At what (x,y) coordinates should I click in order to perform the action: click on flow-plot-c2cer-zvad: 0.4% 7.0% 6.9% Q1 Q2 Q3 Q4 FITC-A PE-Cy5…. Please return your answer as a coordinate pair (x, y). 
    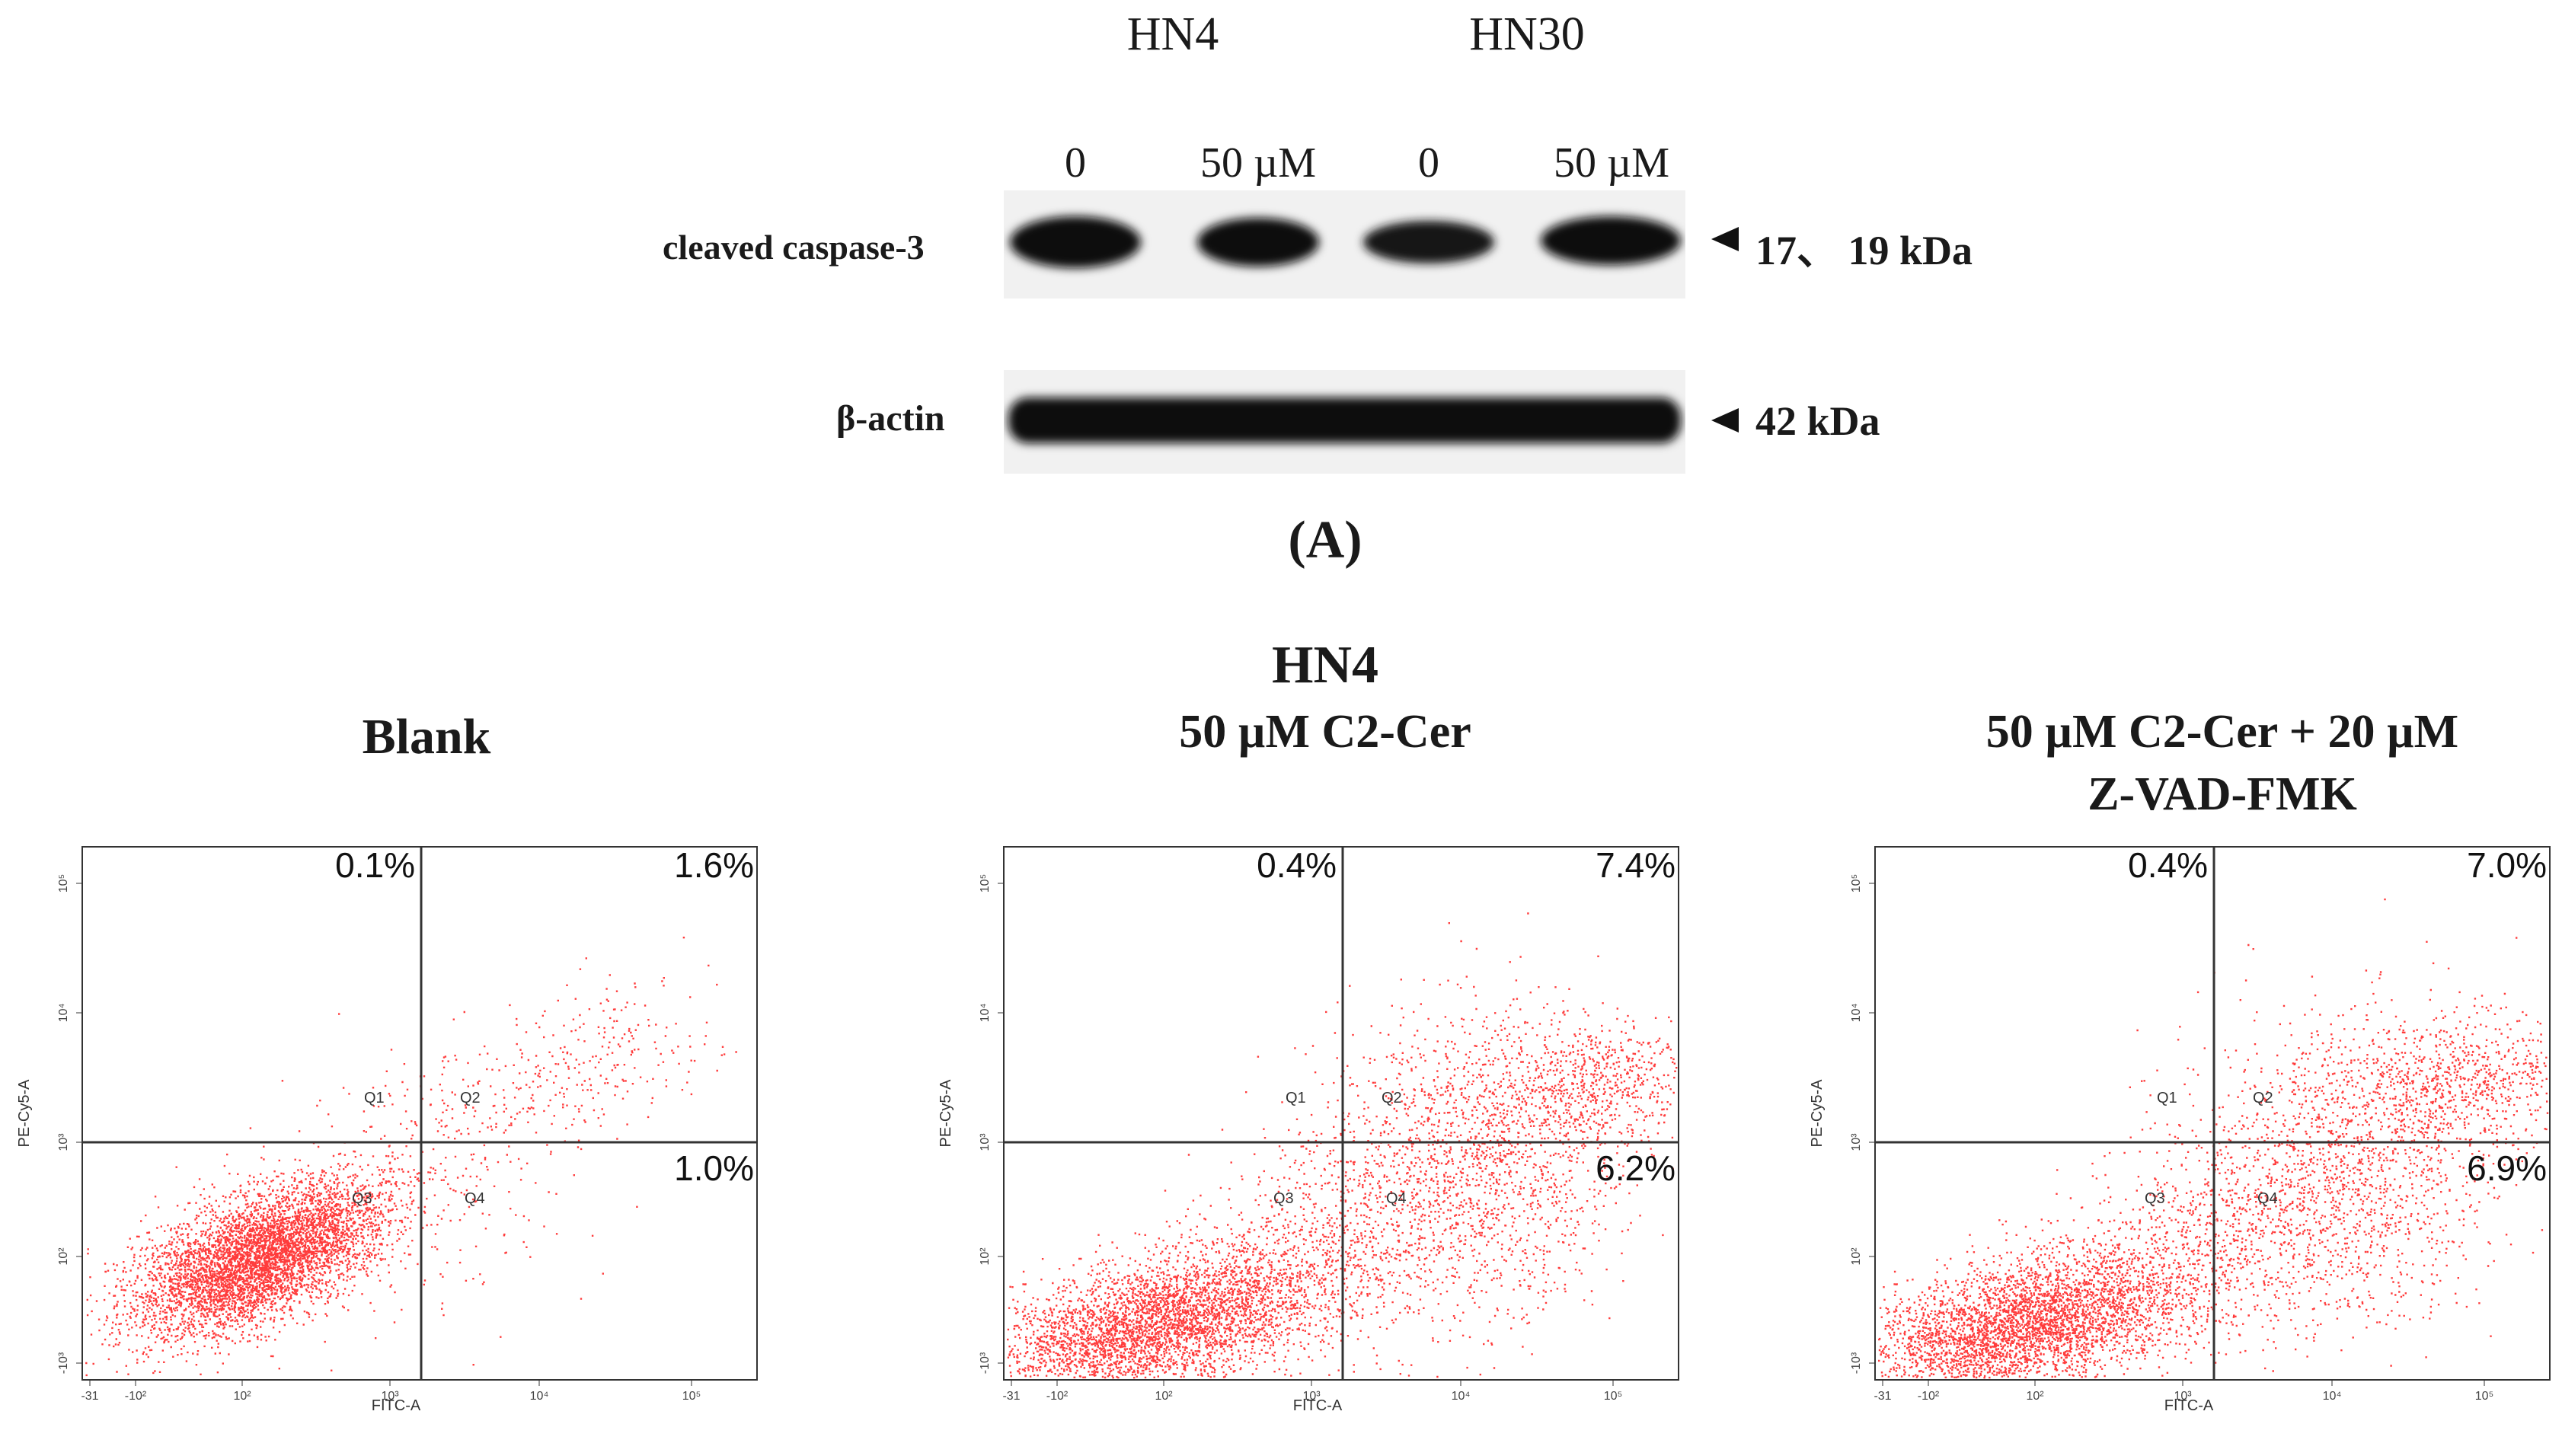
    Looking at the image, I should click on (2180, 1129).